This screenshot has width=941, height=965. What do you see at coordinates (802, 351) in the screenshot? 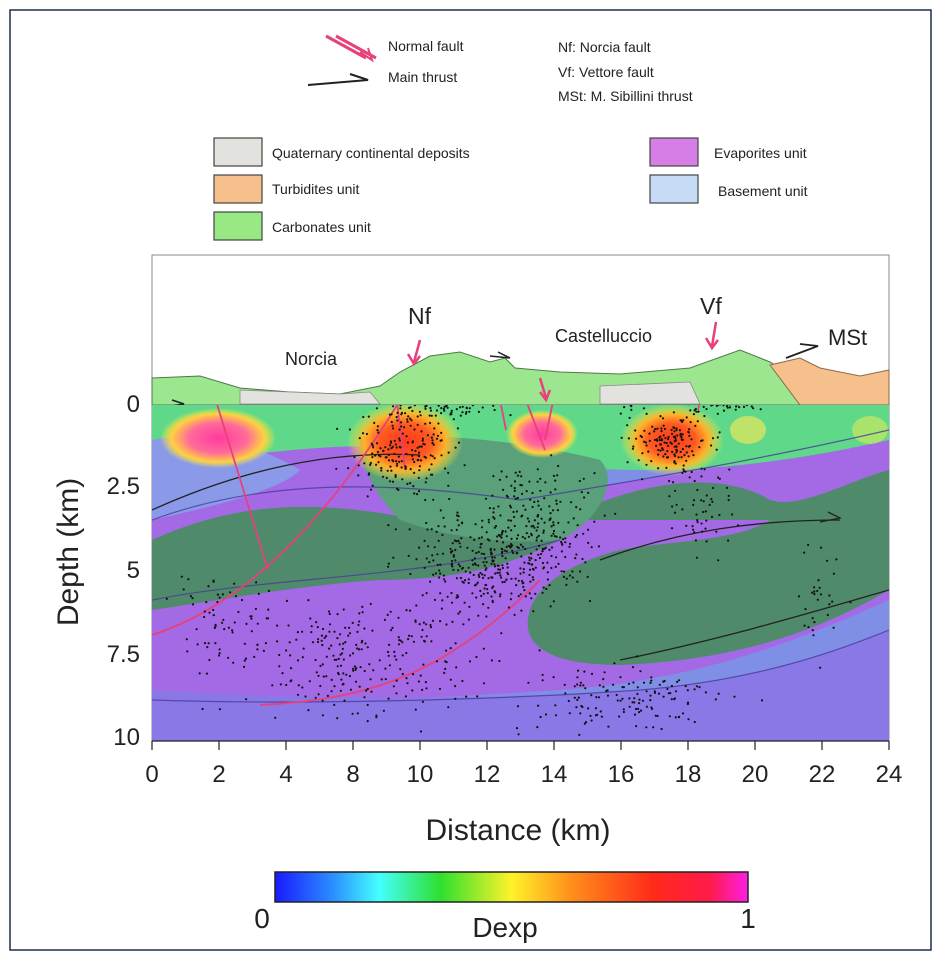
I see `mst-thrust-arrow-icon` at bounding box center [802, 351].